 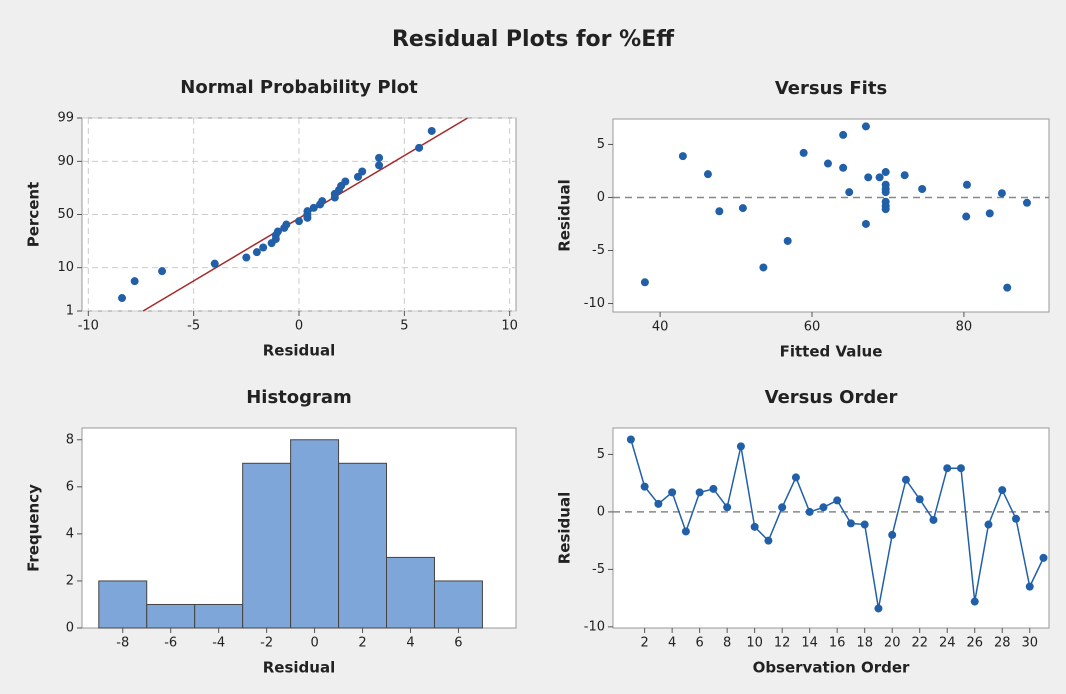 What do you see at coordinates (65, 118) in the screenshot?
I see `y-tick-label: 99` at bounding box center [65, 118].